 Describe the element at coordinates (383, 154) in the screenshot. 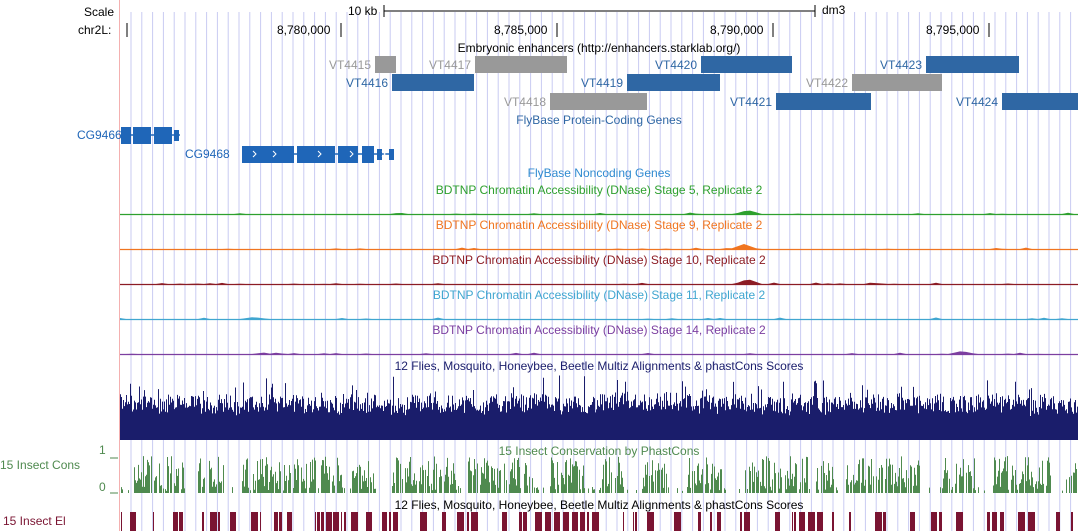

I see `strand-arrow` at that location.